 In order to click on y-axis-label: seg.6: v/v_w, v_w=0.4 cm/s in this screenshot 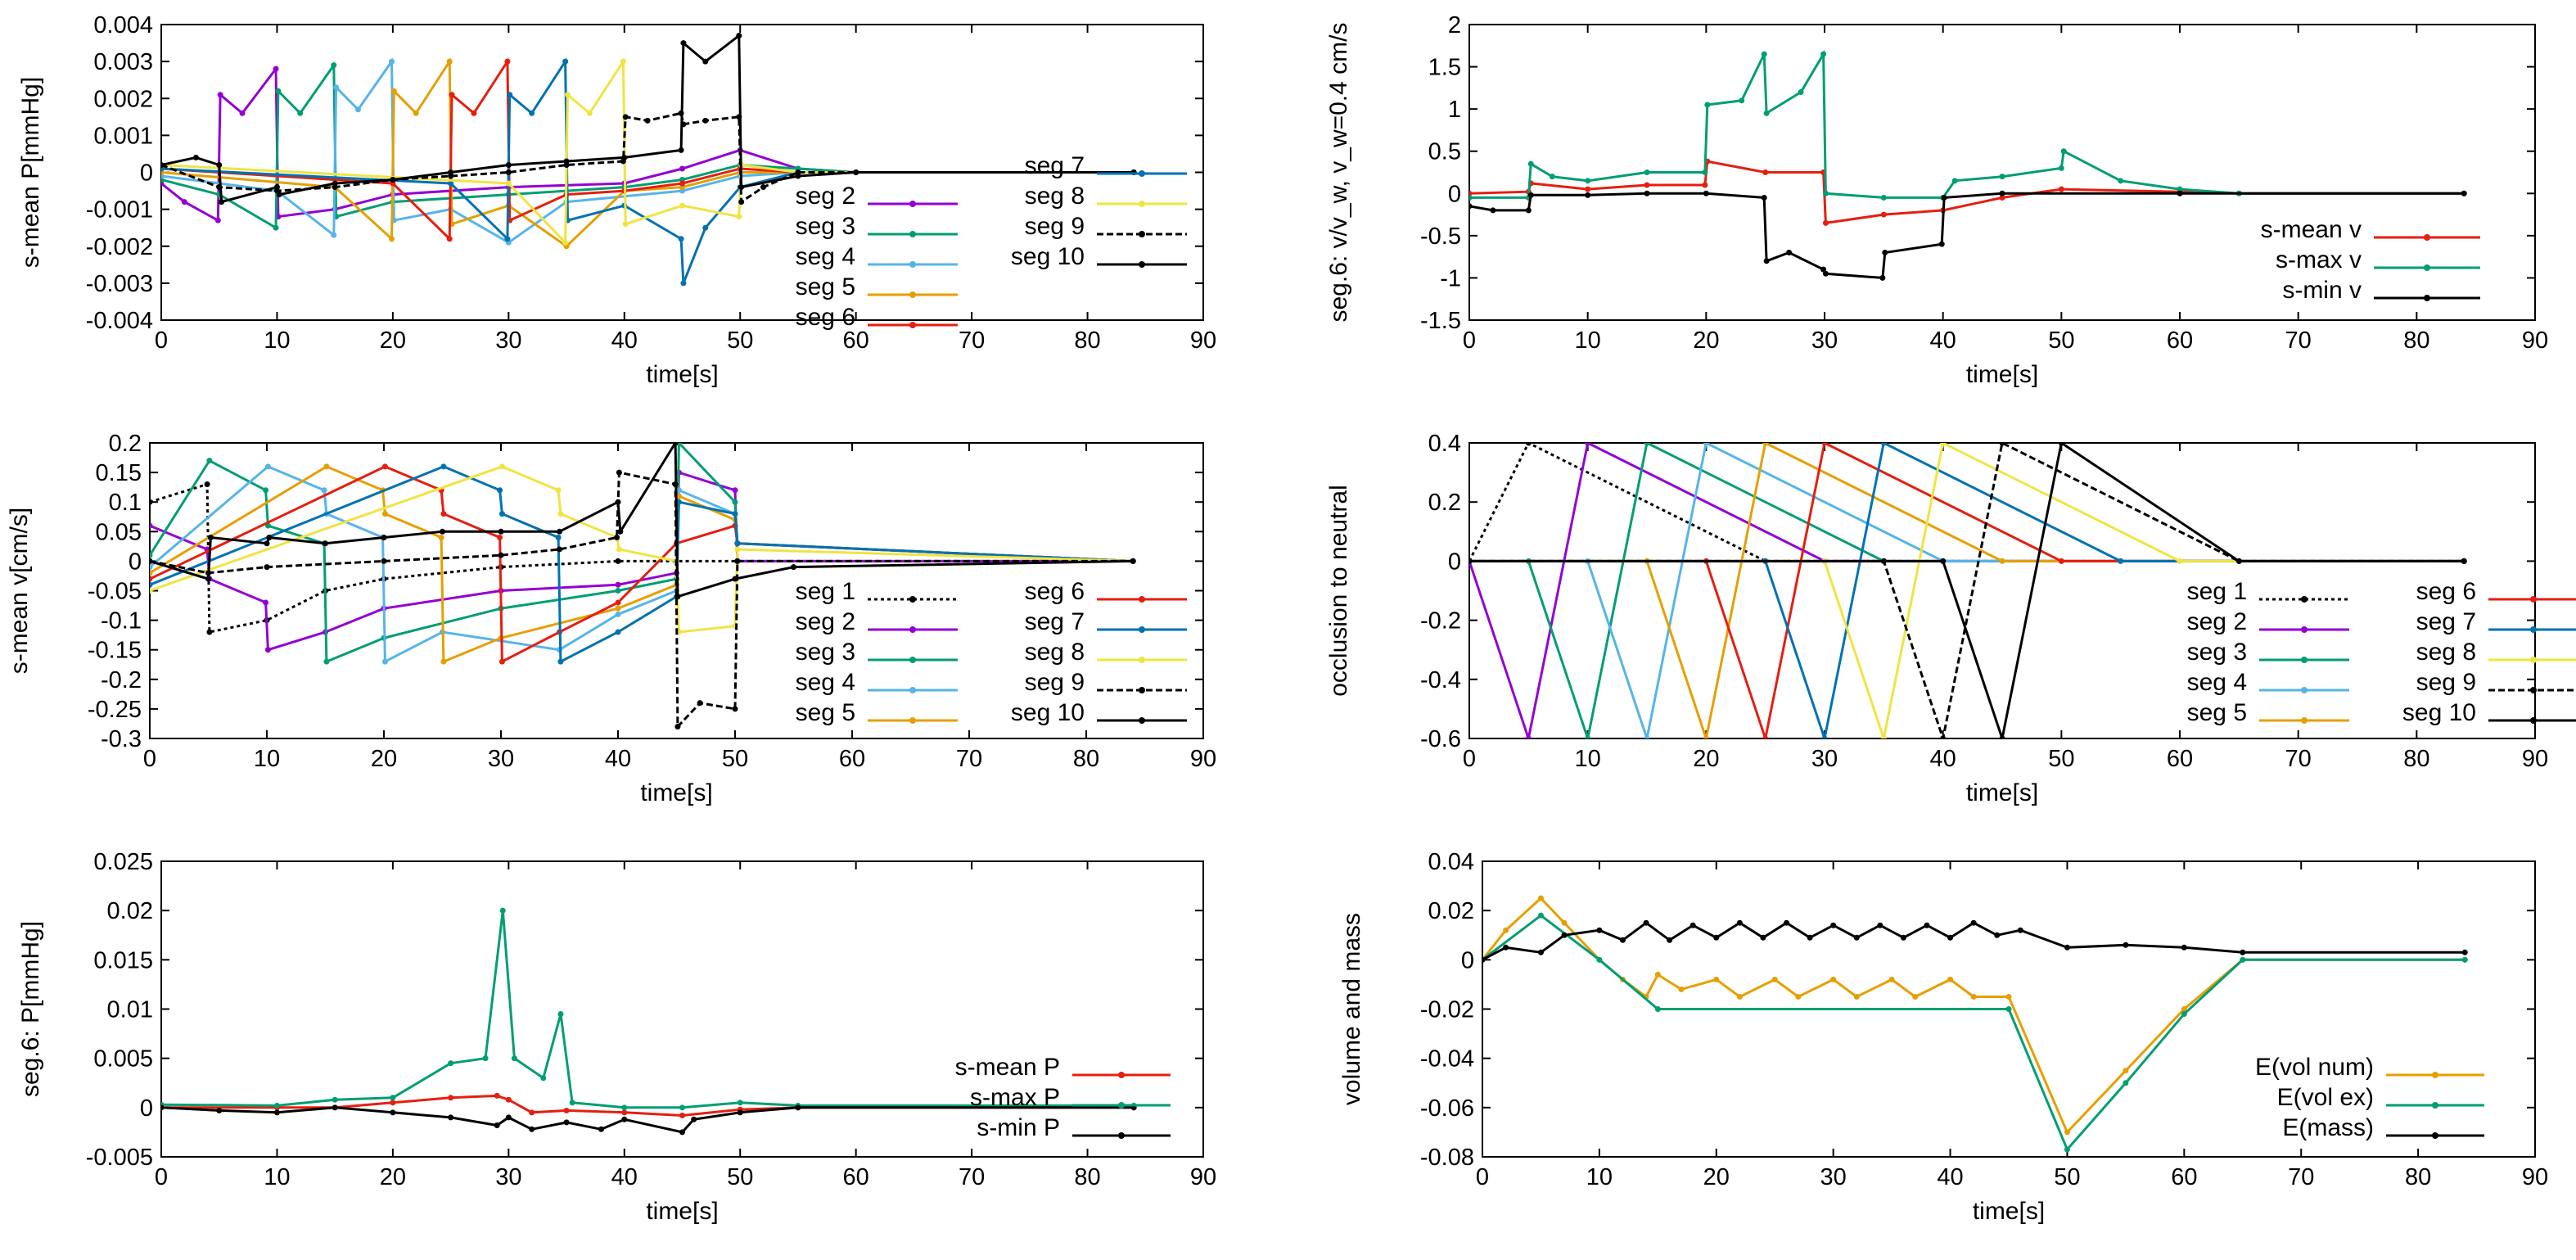, I will do `click(1338, 173)`.